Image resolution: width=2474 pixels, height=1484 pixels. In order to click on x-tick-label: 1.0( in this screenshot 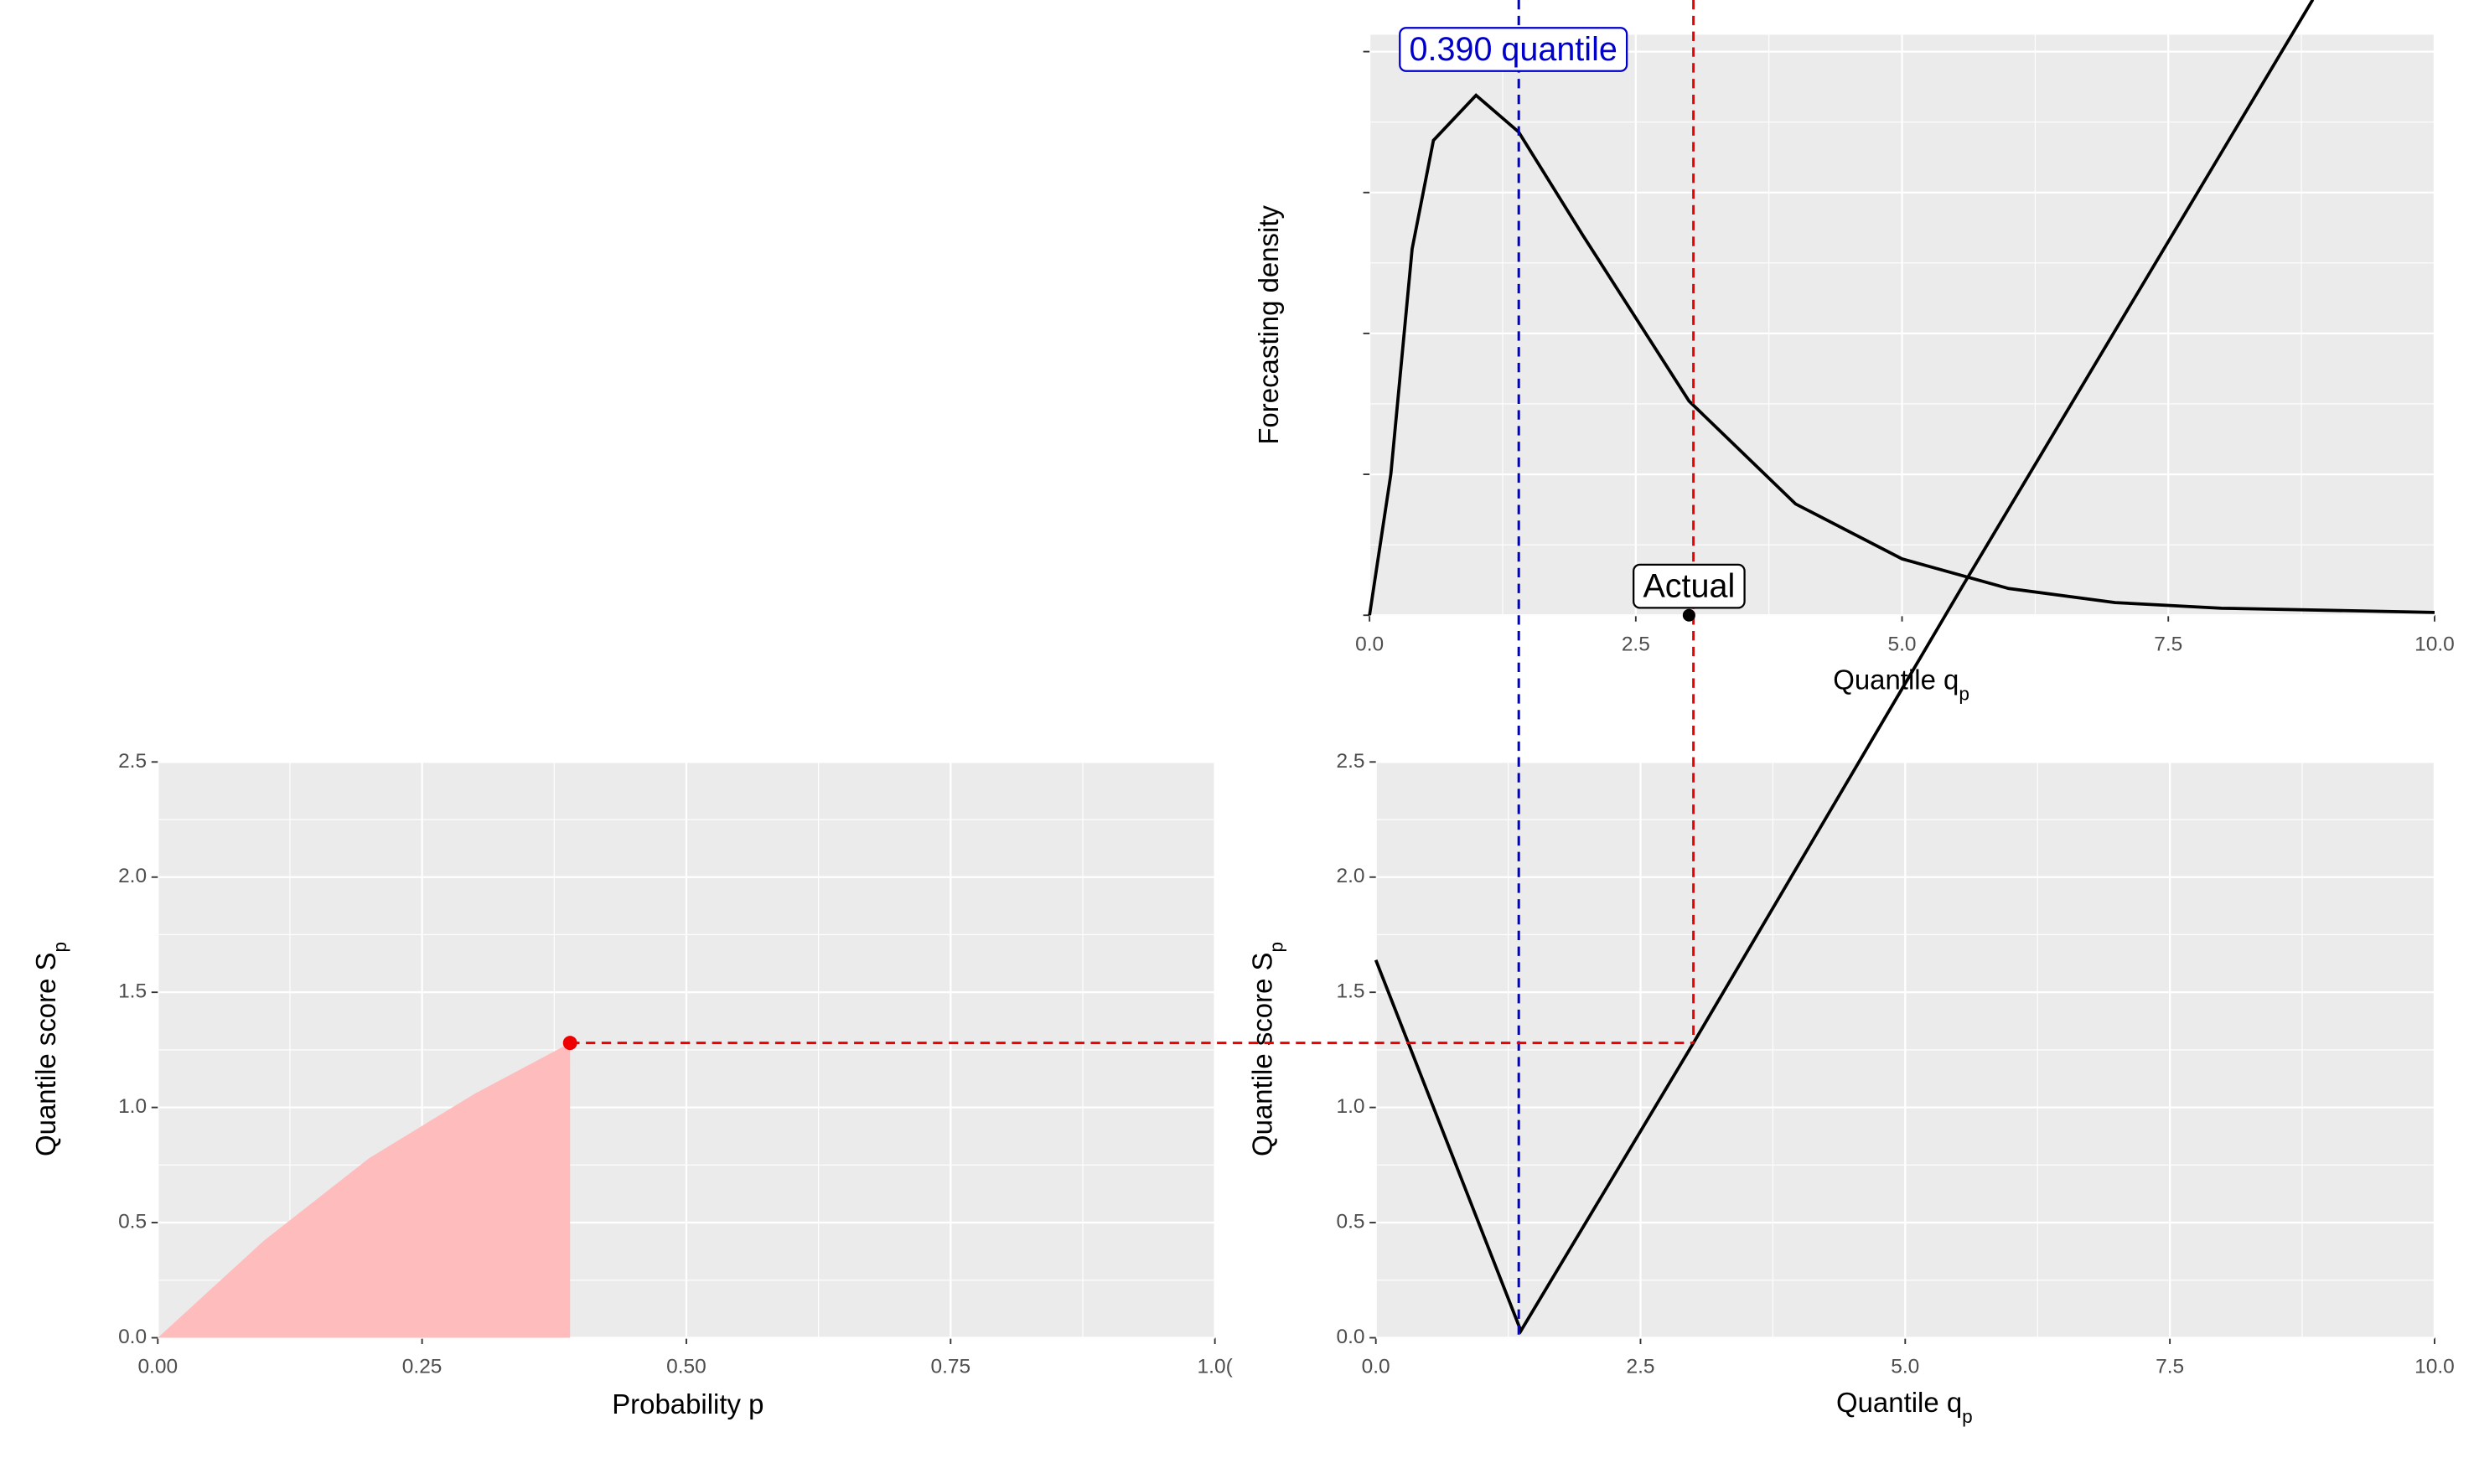, I will do `click(1215, 1367)`.